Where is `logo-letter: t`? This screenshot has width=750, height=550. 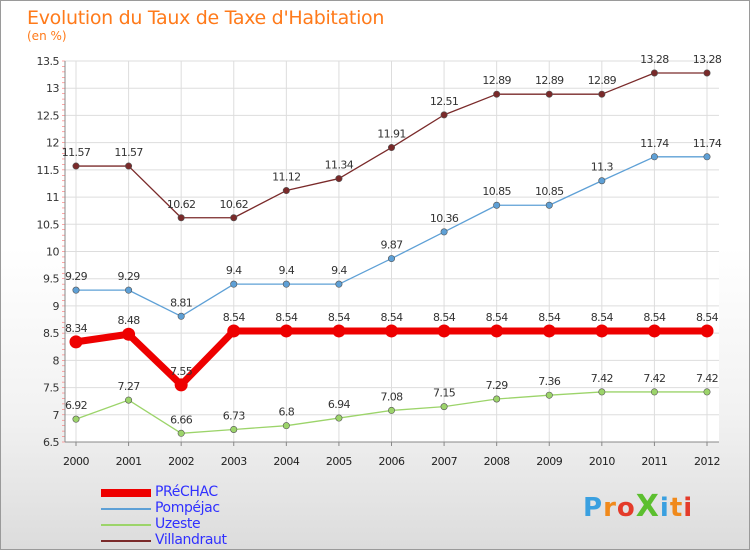
logo-letter: t is located at coordinates (676, 508).